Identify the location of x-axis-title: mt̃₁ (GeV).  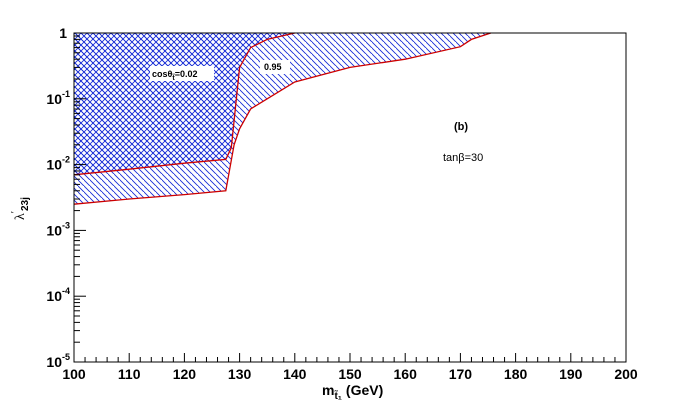
(352, 392).